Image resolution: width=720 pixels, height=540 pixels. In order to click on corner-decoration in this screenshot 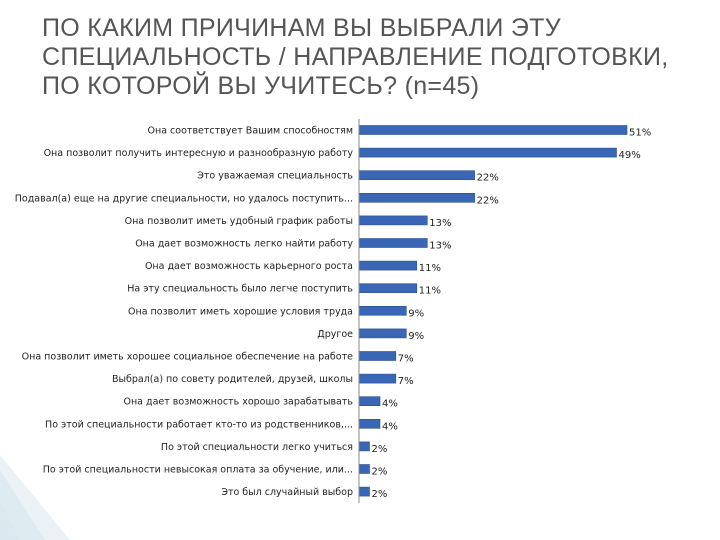, I will do `click(35, 497)`.